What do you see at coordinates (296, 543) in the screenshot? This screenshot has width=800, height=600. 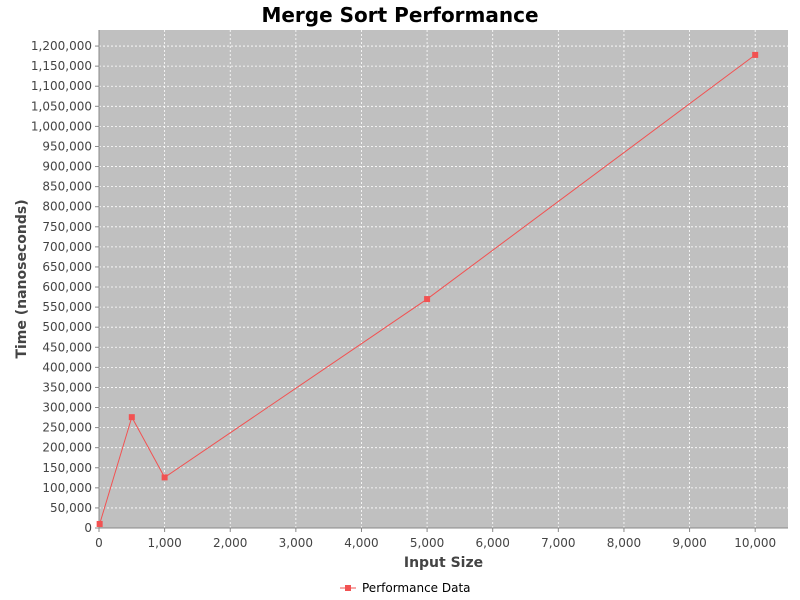 I see `x-tick-label: 3,000` at bounding box center [296, 543].